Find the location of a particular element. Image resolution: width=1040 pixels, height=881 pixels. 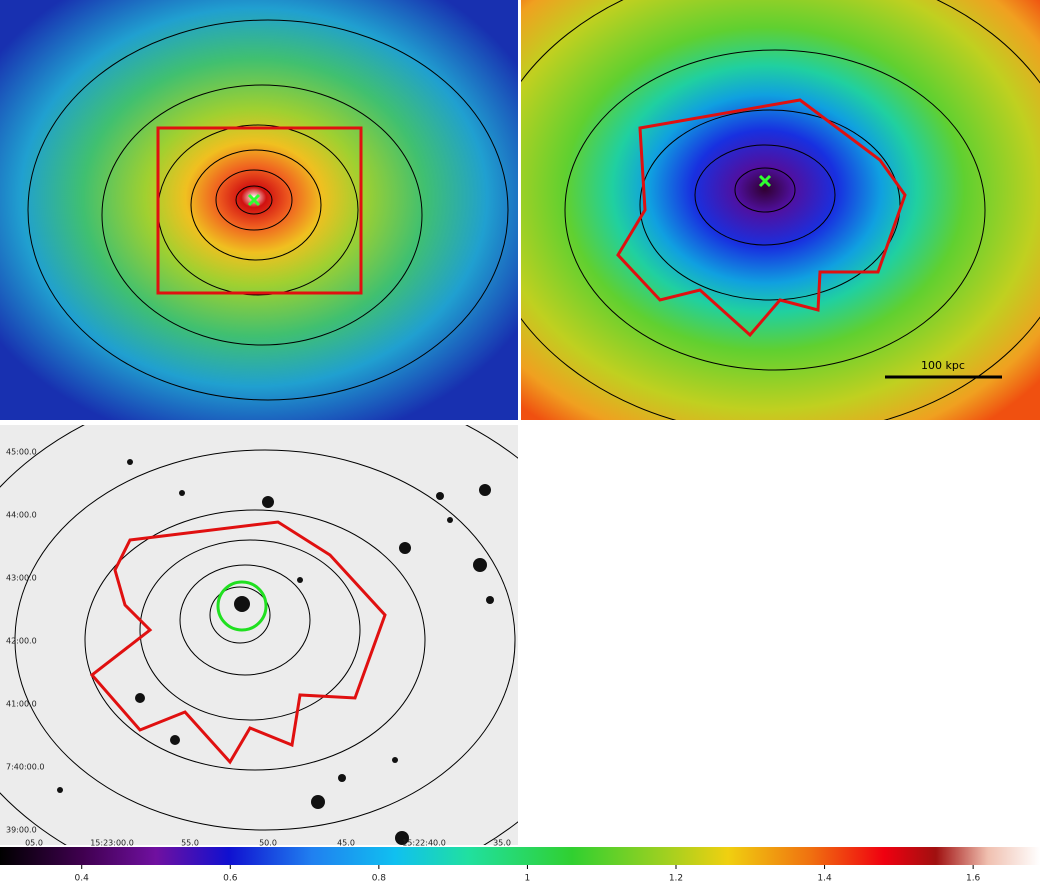

y-label: 44:00.0 is located at coordinates (21, 515).